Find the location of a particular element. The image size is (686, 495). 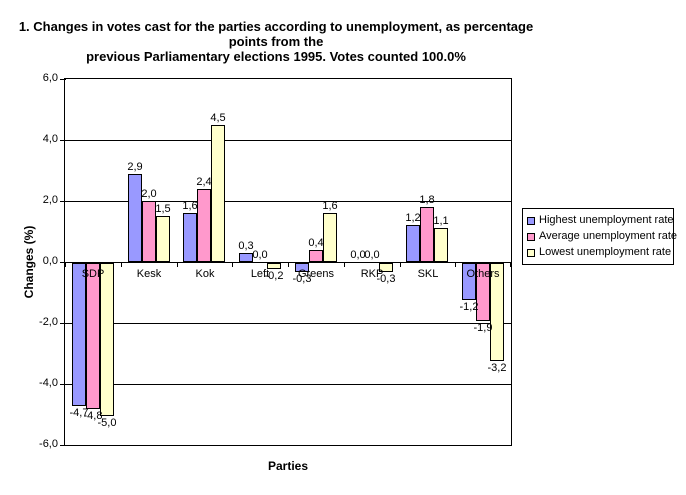

bar-value-label: 2,4 is located at coordinates (204, 182).